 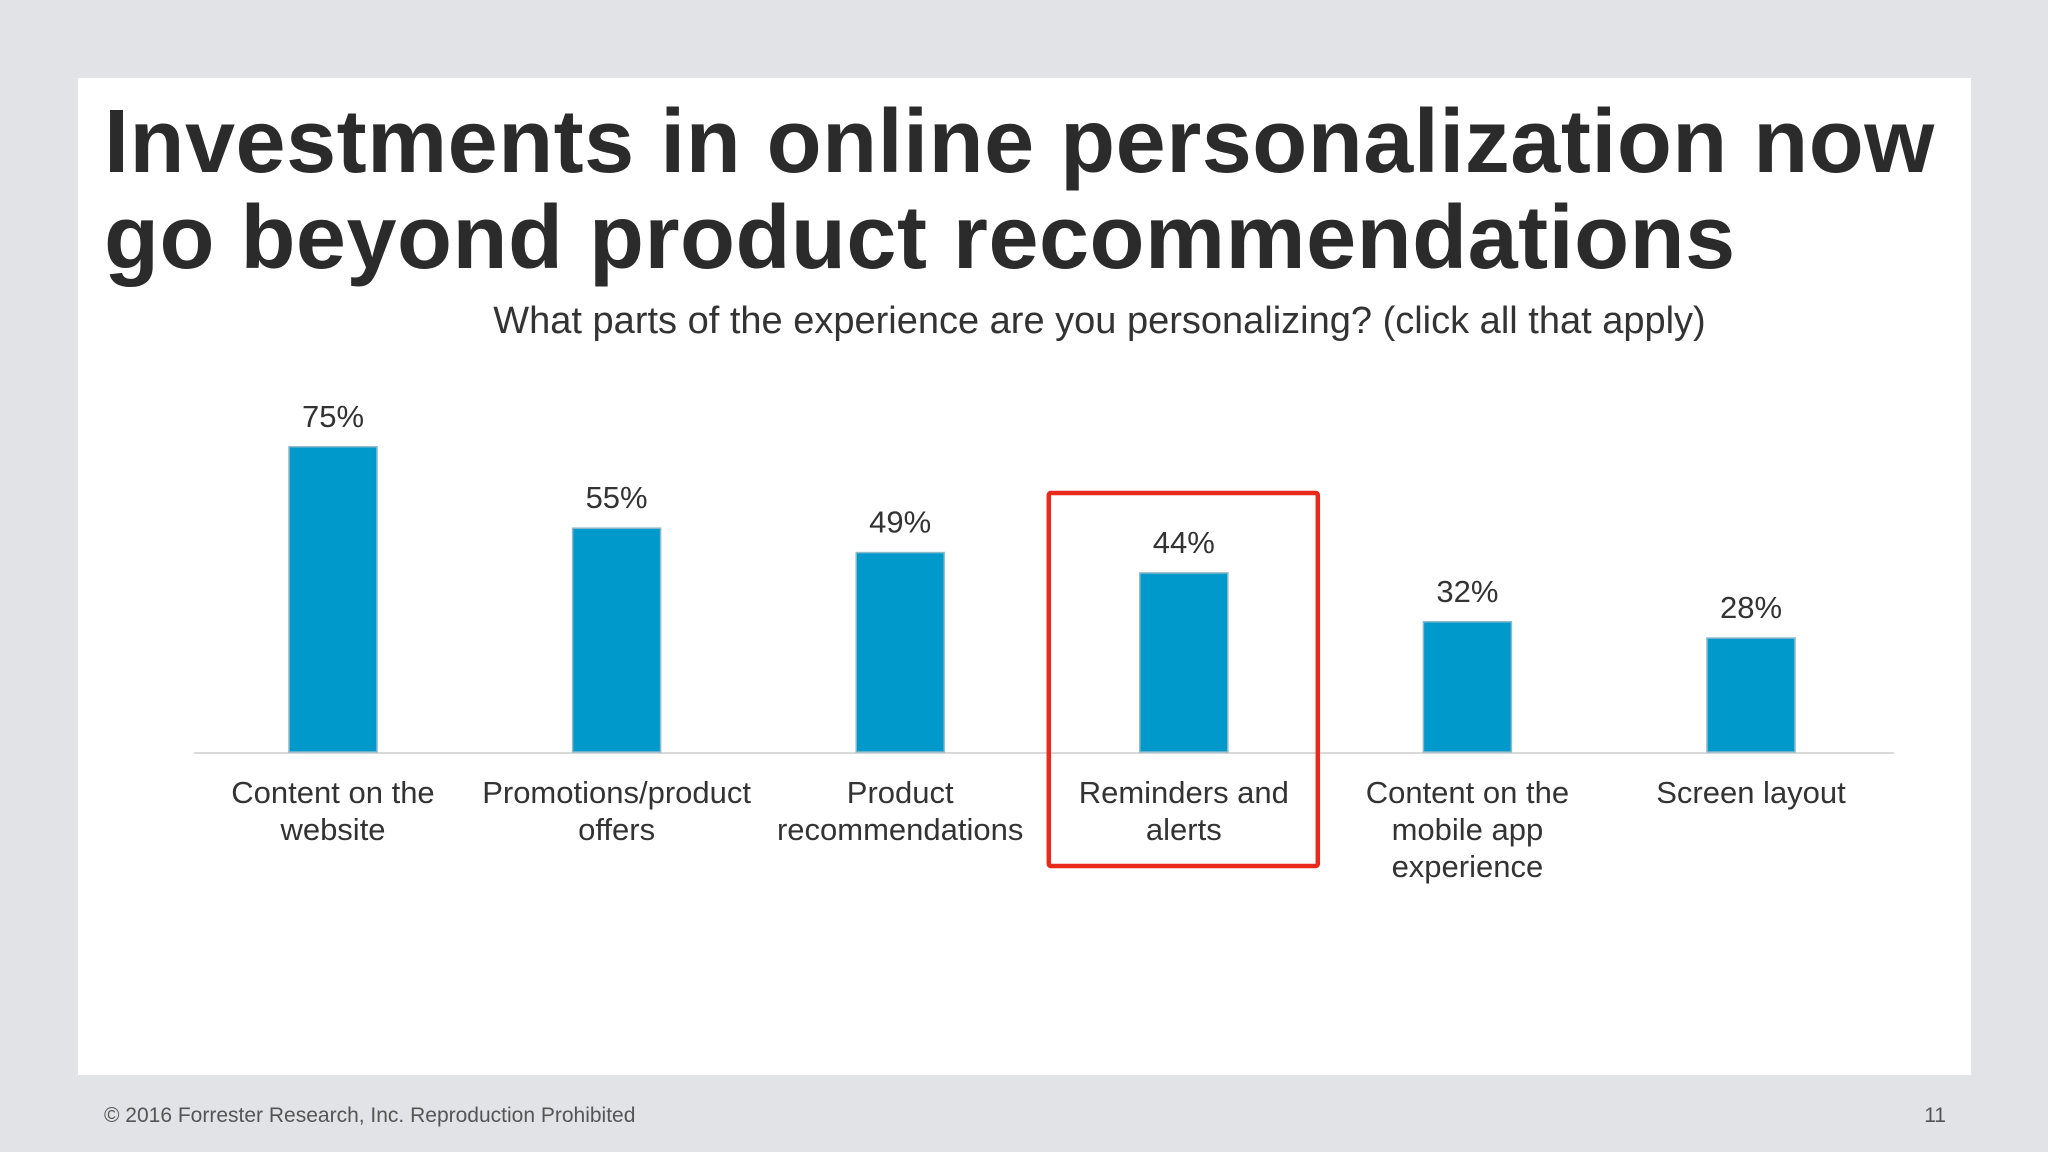 I want to click on category-label-5: Content on the mobile app experience, so click(x=1467, y=829).